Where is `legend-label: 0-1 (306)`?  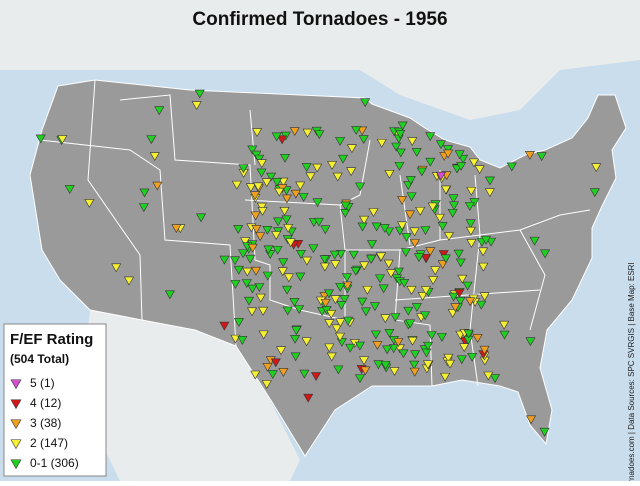
legend-label: 0-1 (306) is located at coordinates (54, 463).